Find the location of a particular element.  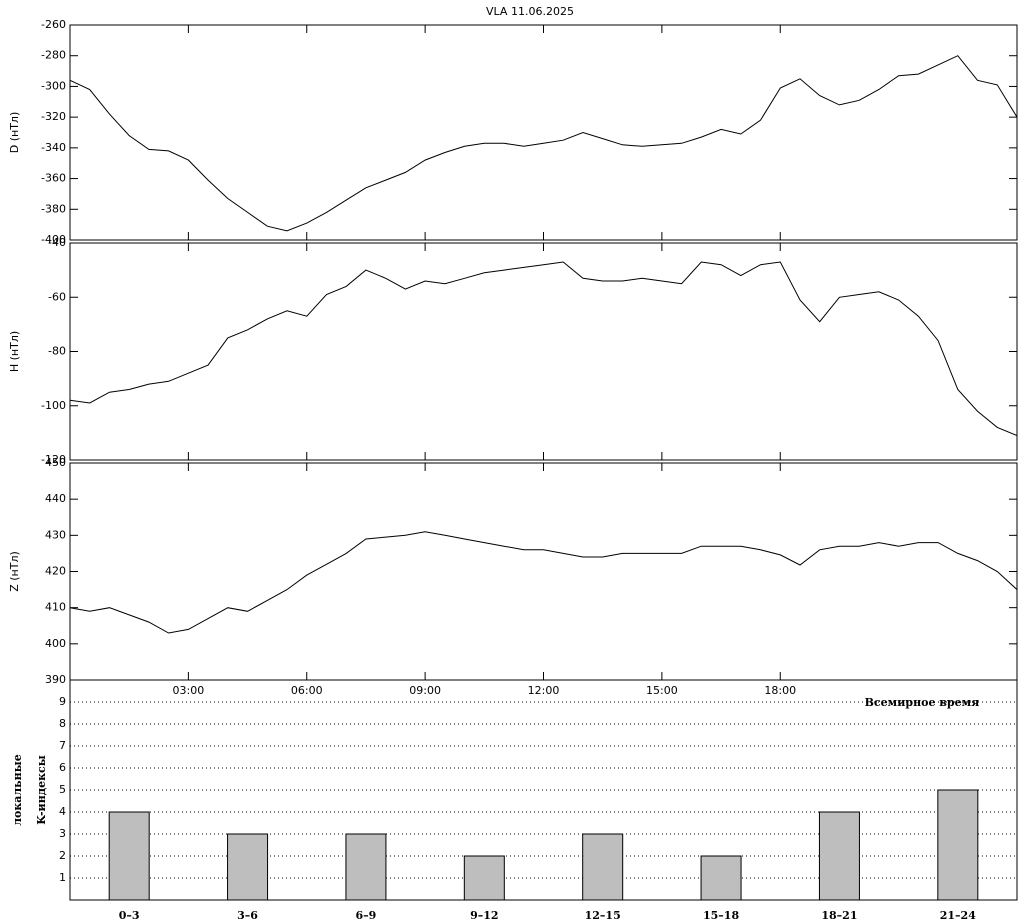

y-tick-label: 4 is located at coordinates (62, 811).